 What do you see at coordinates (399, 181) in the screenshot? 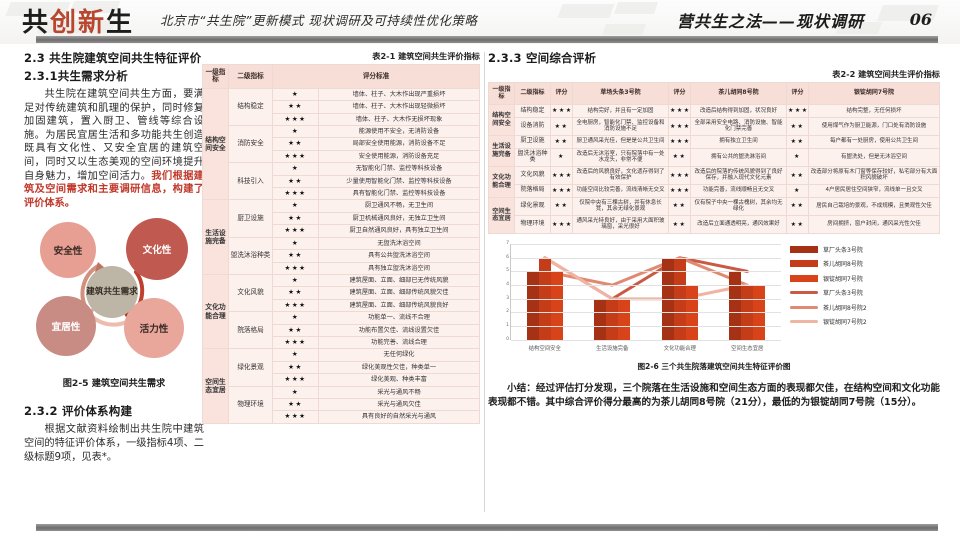
I see `cell-criterion-text: 少量使用智能化门禁、监控等科技设备` at bounding box center [399, 181].